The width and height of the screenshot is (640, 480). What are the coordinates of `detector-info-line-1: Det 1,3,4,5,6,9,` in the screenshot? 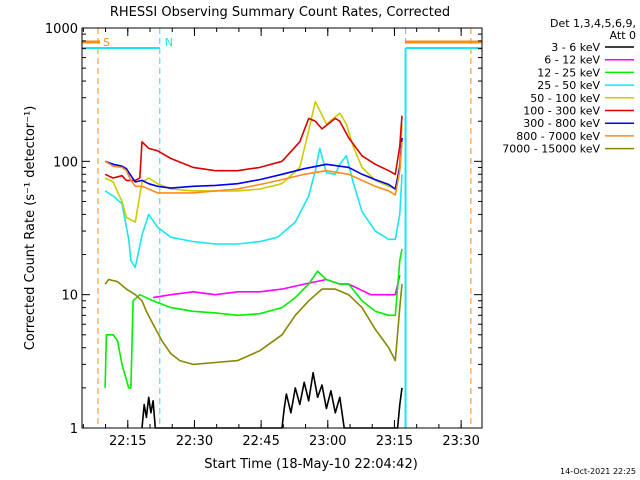 It's located at (593, 23).